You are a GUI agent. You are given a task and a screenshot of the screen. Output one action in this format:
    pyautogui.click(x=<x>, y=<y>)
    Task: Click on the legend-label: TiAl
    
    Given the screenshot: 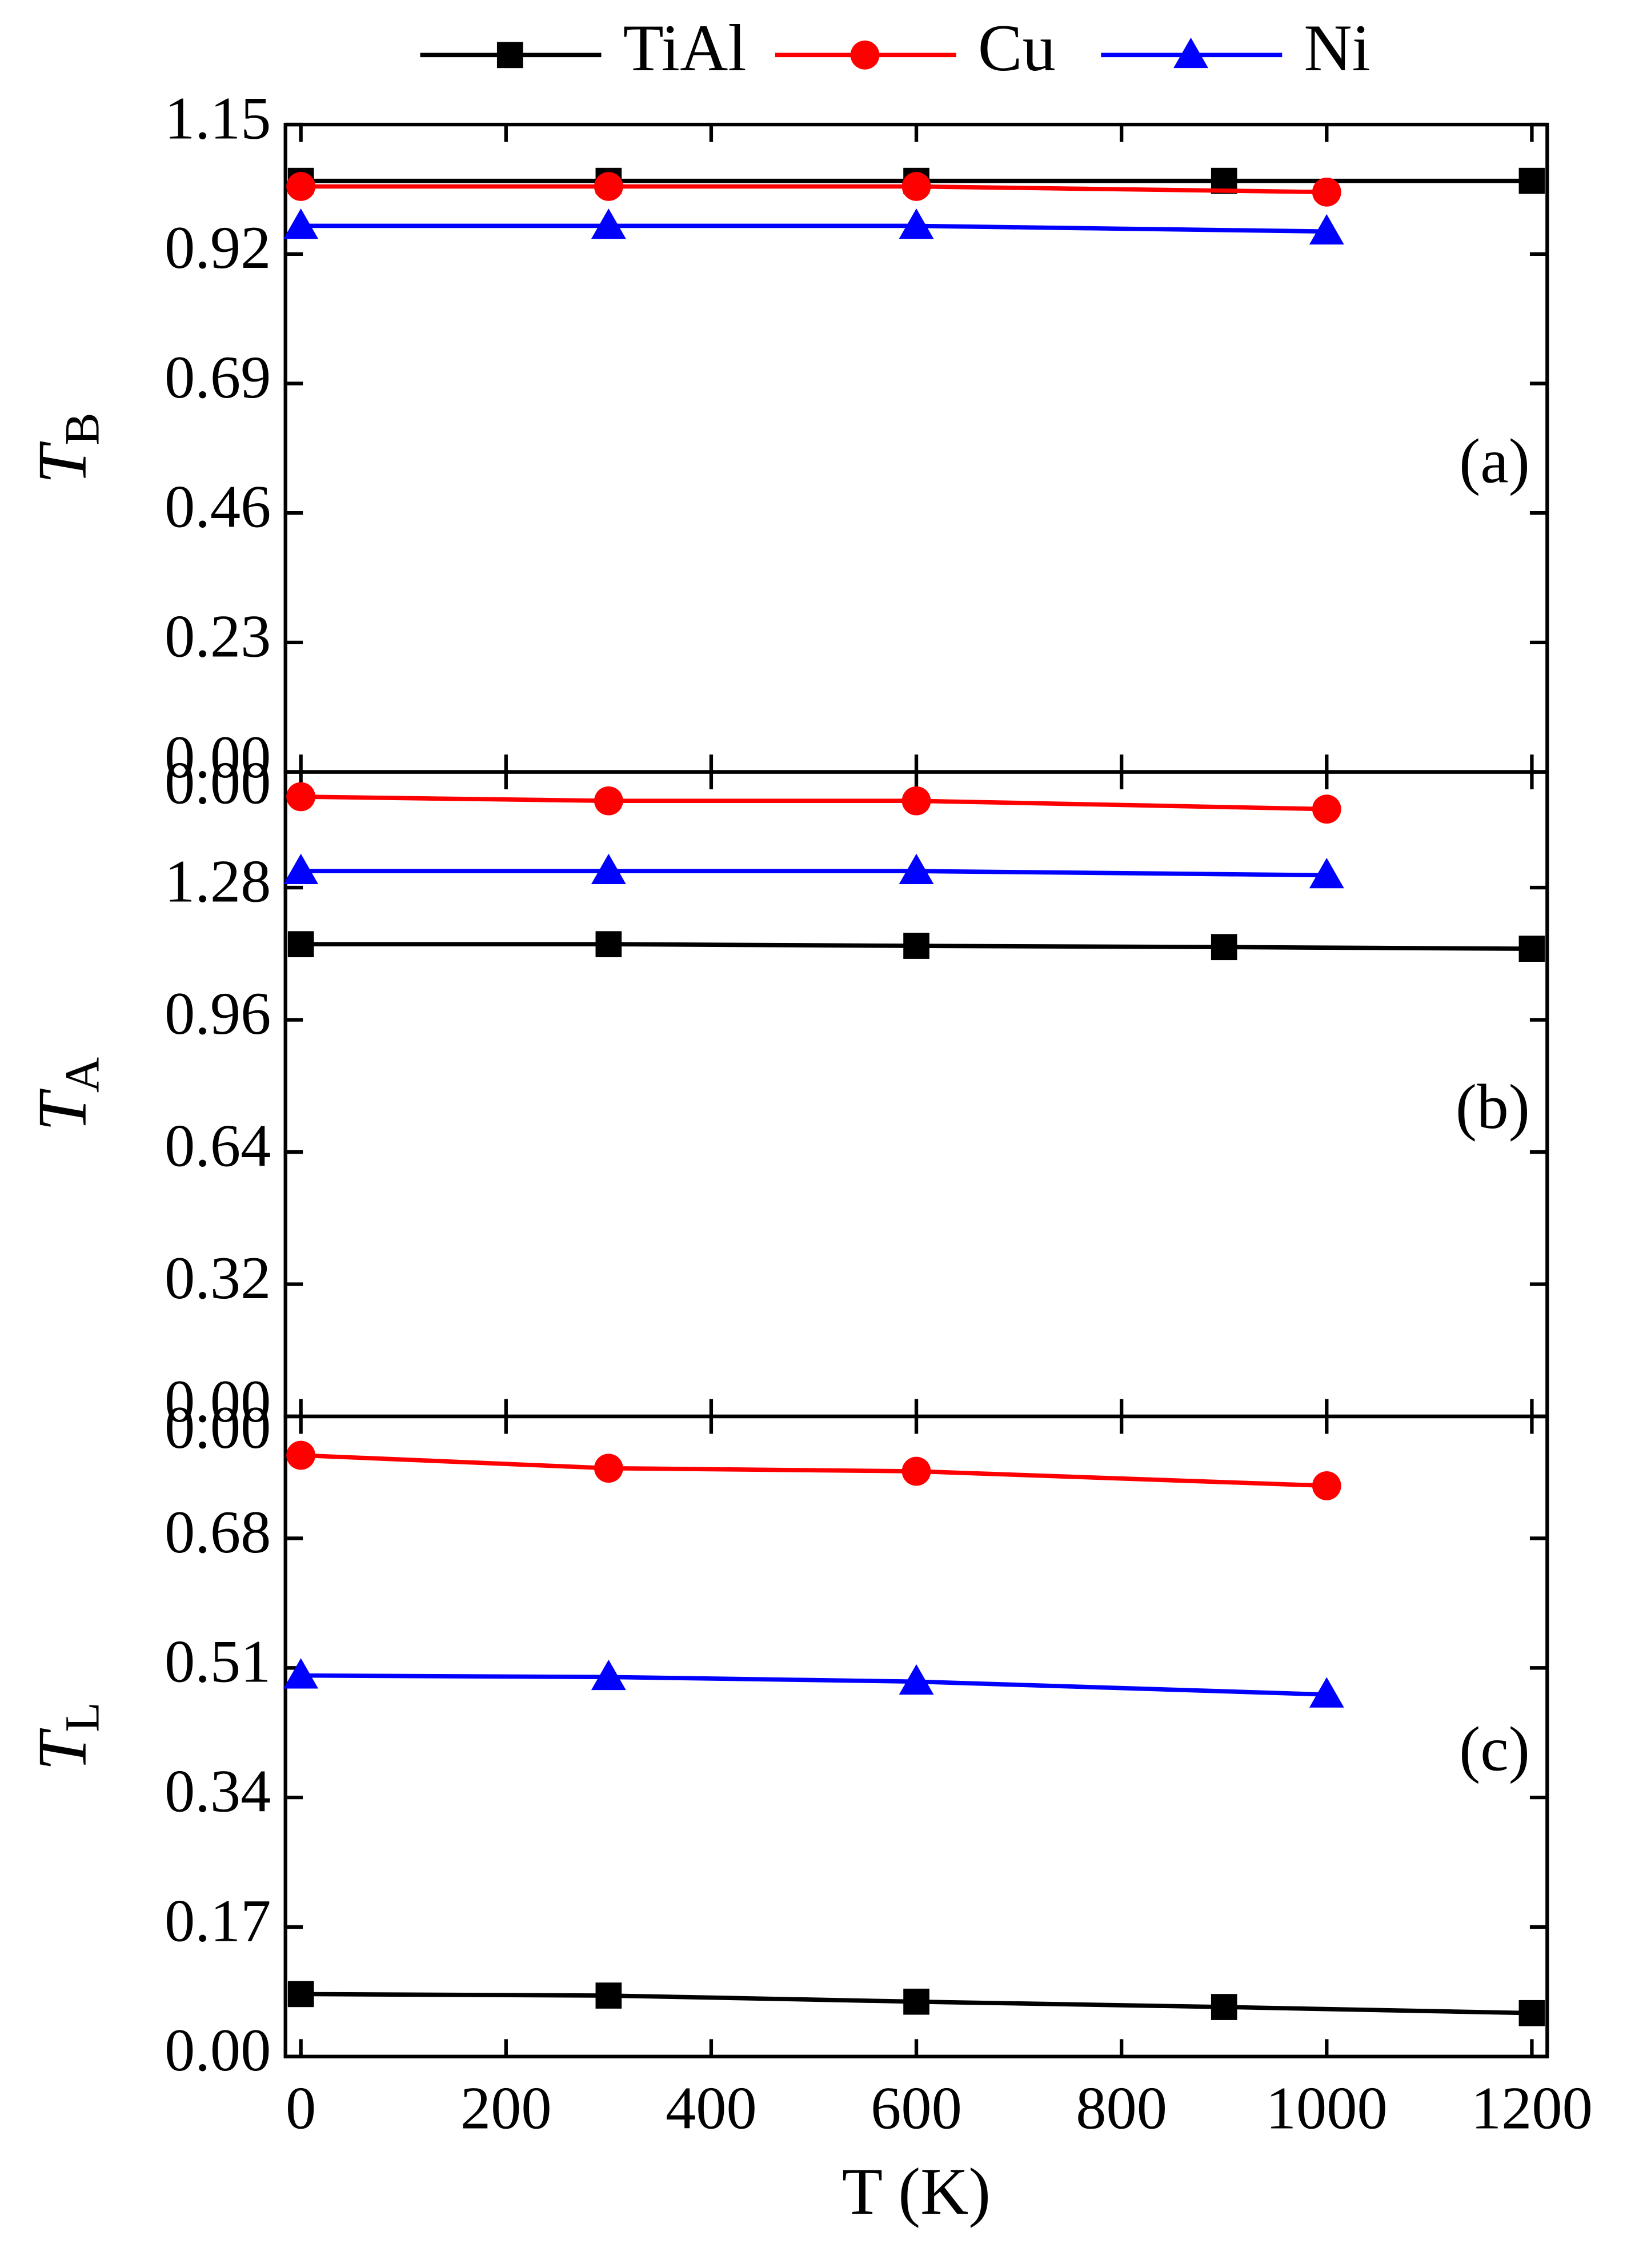 What is the action you would take?
    pyautogui.click(x=685, y=48)
    